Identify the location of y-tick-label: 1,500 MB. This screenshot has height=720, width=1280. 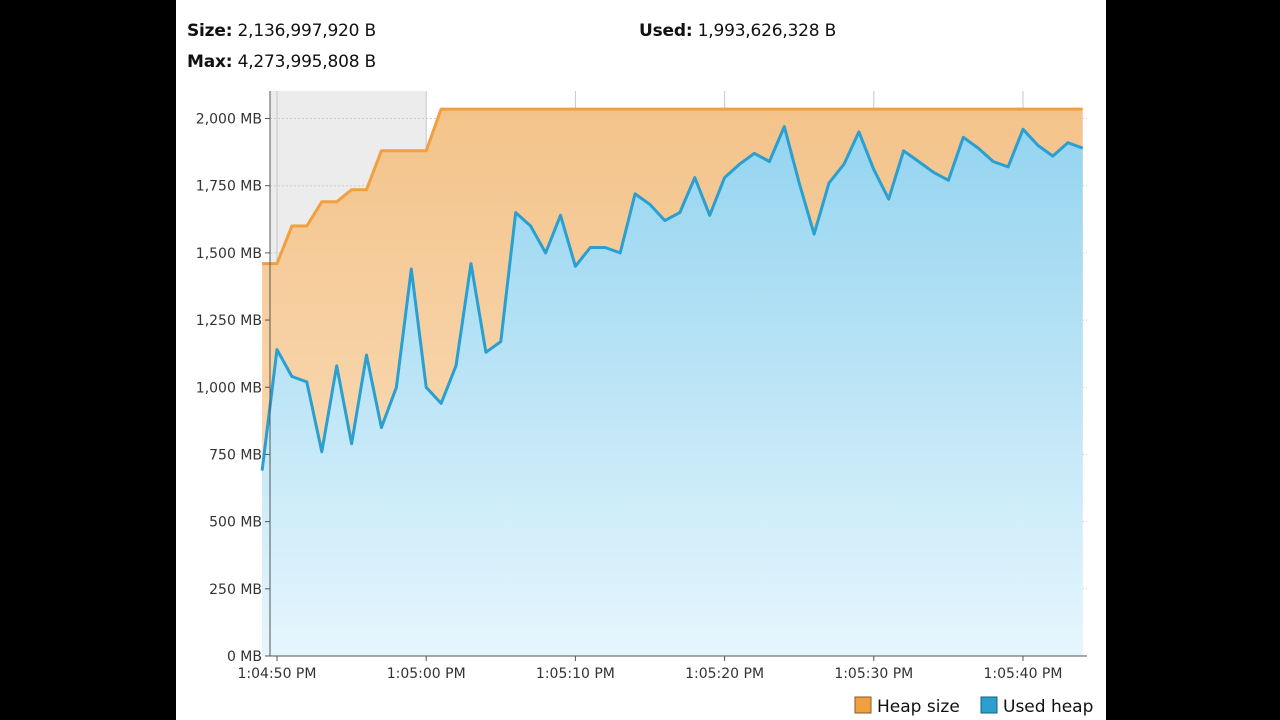
(229, 254).